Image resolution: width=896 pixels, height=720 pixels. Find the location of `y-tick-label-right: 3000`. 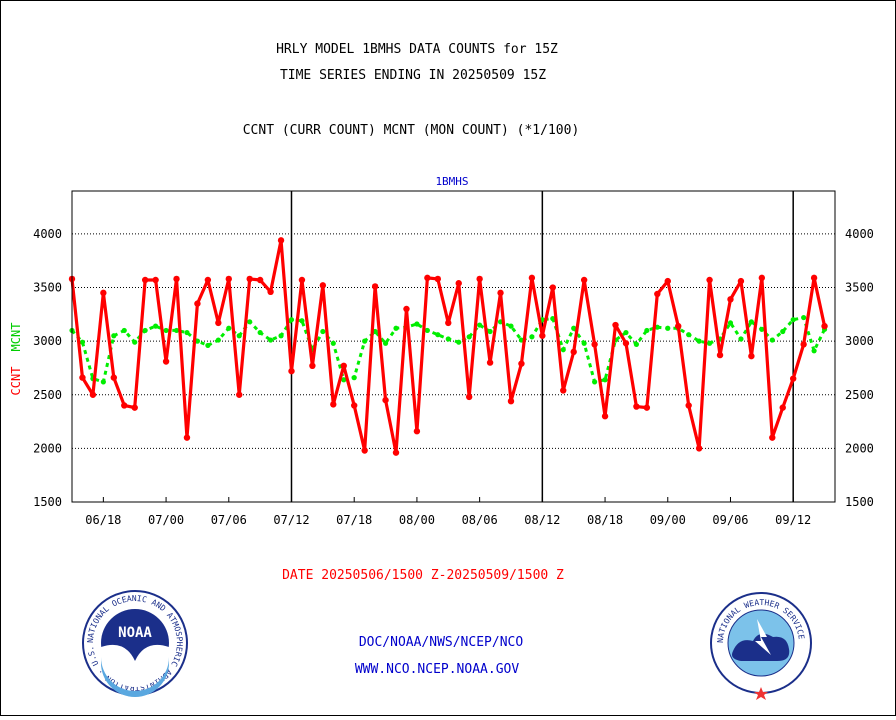

y-tick-label-right: 3000 is located at coordinates (859, 341).